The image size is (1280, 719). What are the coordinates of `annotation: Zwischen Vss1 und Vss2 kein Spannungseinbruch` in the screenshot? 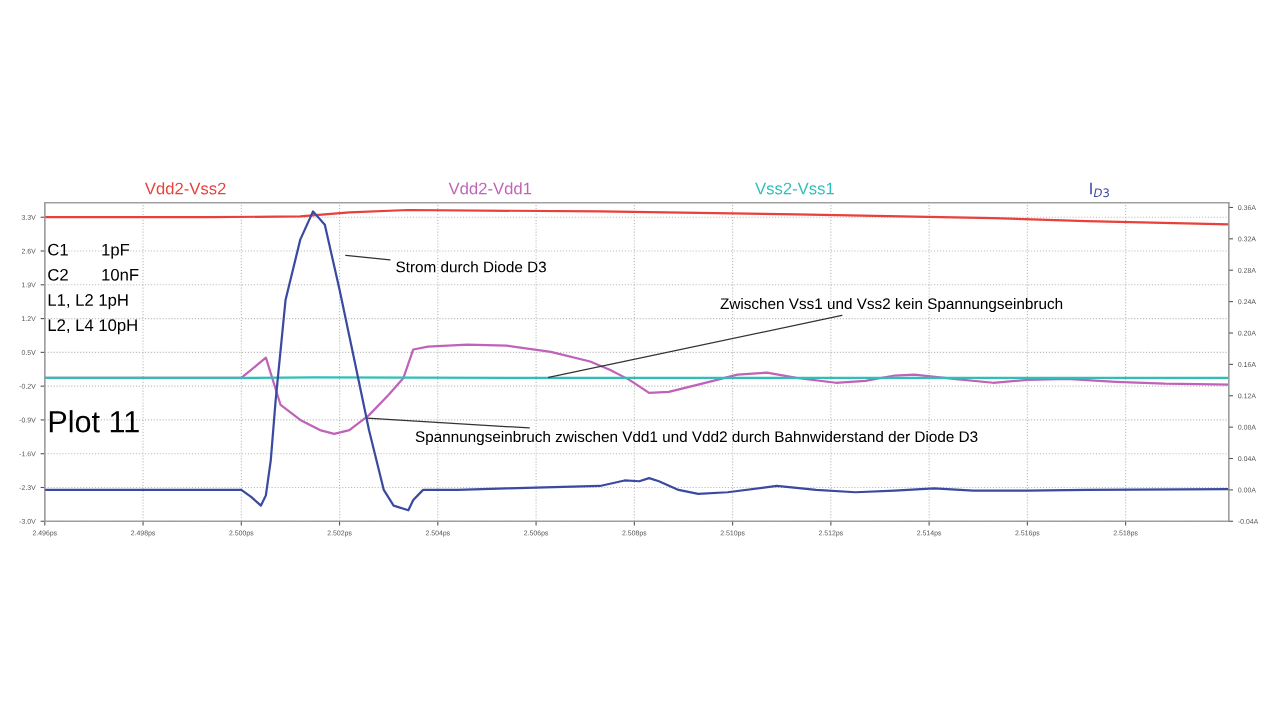 It's located at (891, 305).